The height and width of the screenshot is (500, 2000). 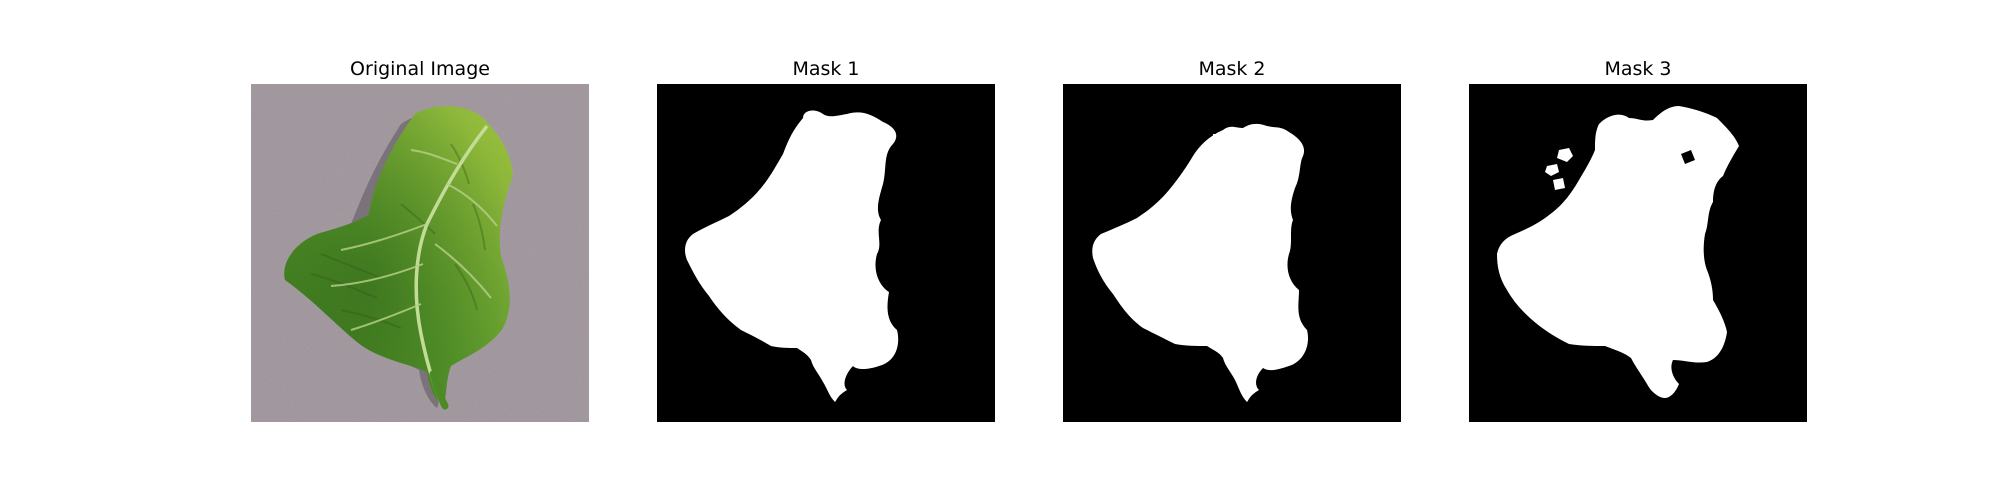 I want to click on leaf-stem, so click(x=439, y=390).